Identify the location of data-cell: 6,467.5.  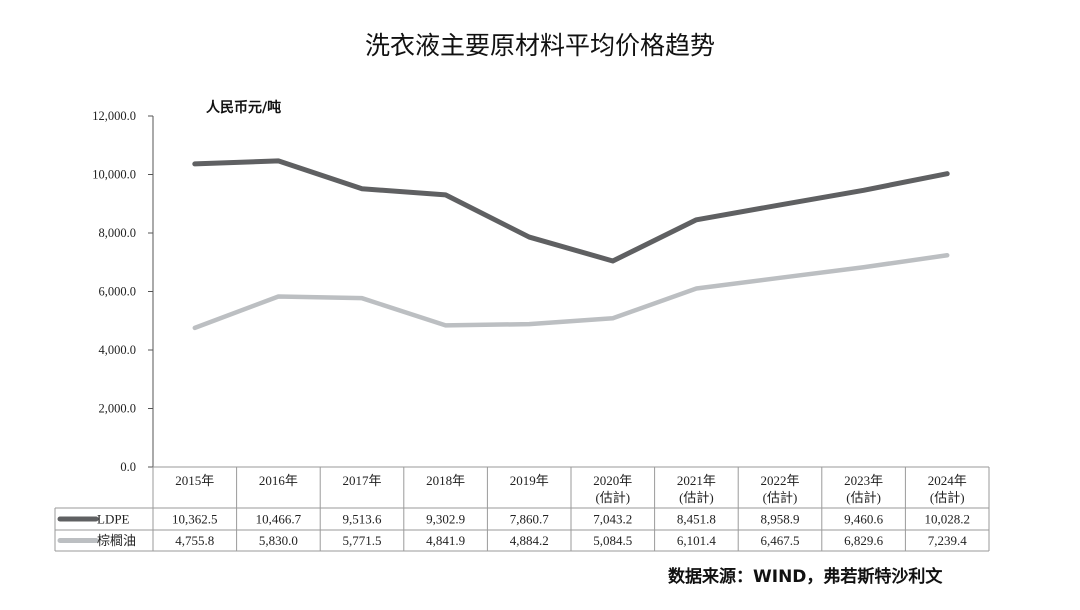
(780, 540).